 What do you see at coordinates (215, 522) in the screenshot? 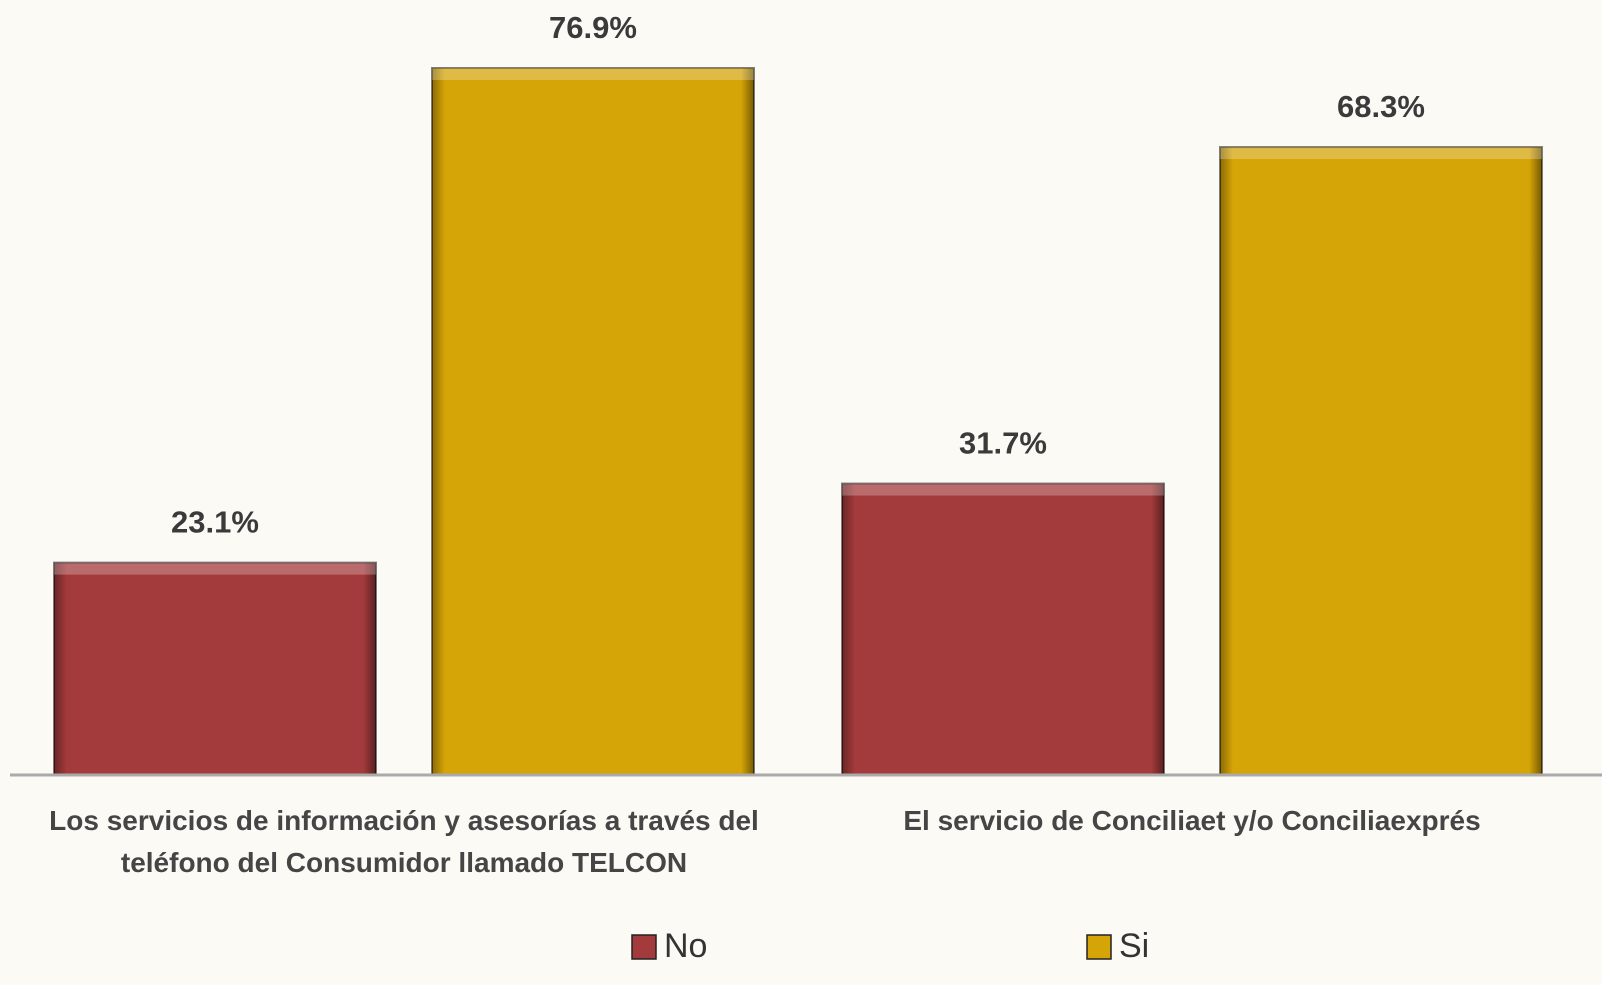
I see `value-label: 23.1%` at bounding box center [215, 522].